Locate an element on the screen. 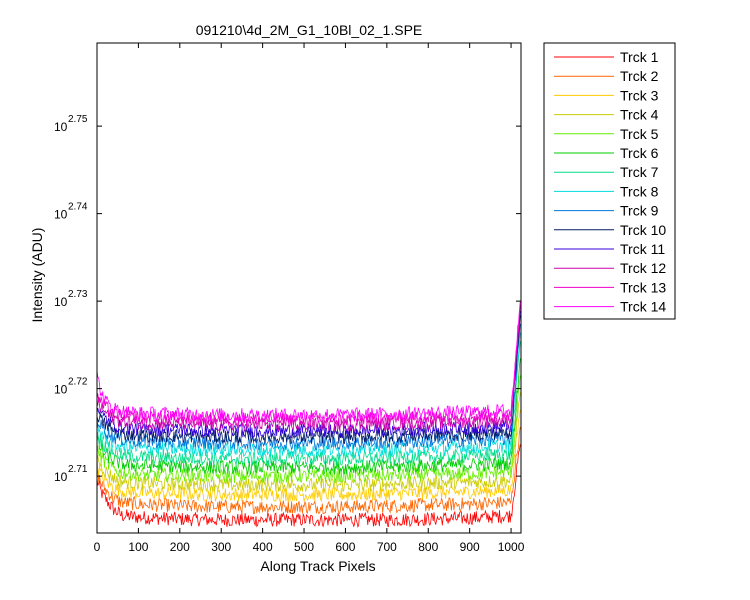  legend-label: Trck 7 is located at coordinates (639, 172).